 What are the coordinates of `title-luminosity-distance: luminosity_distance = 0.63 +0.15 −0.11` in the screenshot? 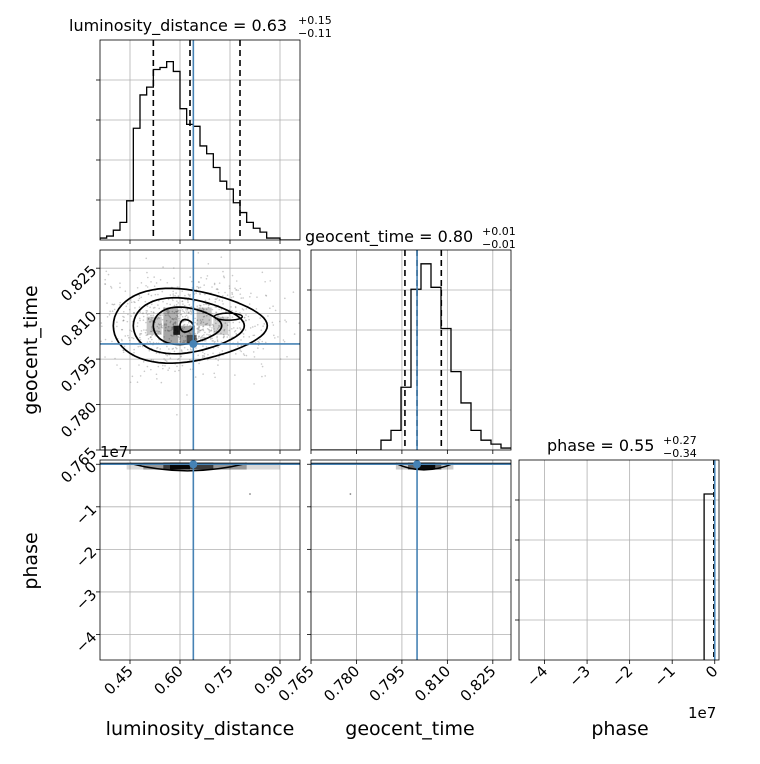 It's located at (200, 27).